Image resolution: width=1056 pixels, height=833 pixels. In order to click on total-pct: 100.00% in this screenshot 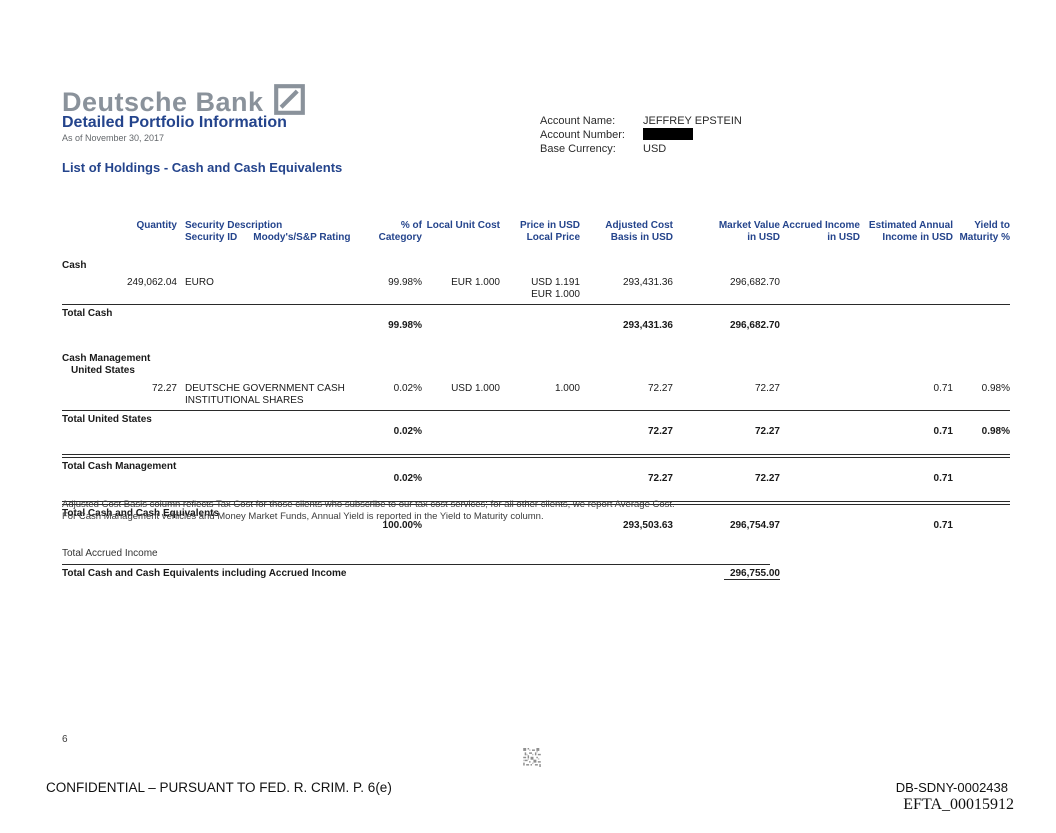, I will do `click(402, 525)`.